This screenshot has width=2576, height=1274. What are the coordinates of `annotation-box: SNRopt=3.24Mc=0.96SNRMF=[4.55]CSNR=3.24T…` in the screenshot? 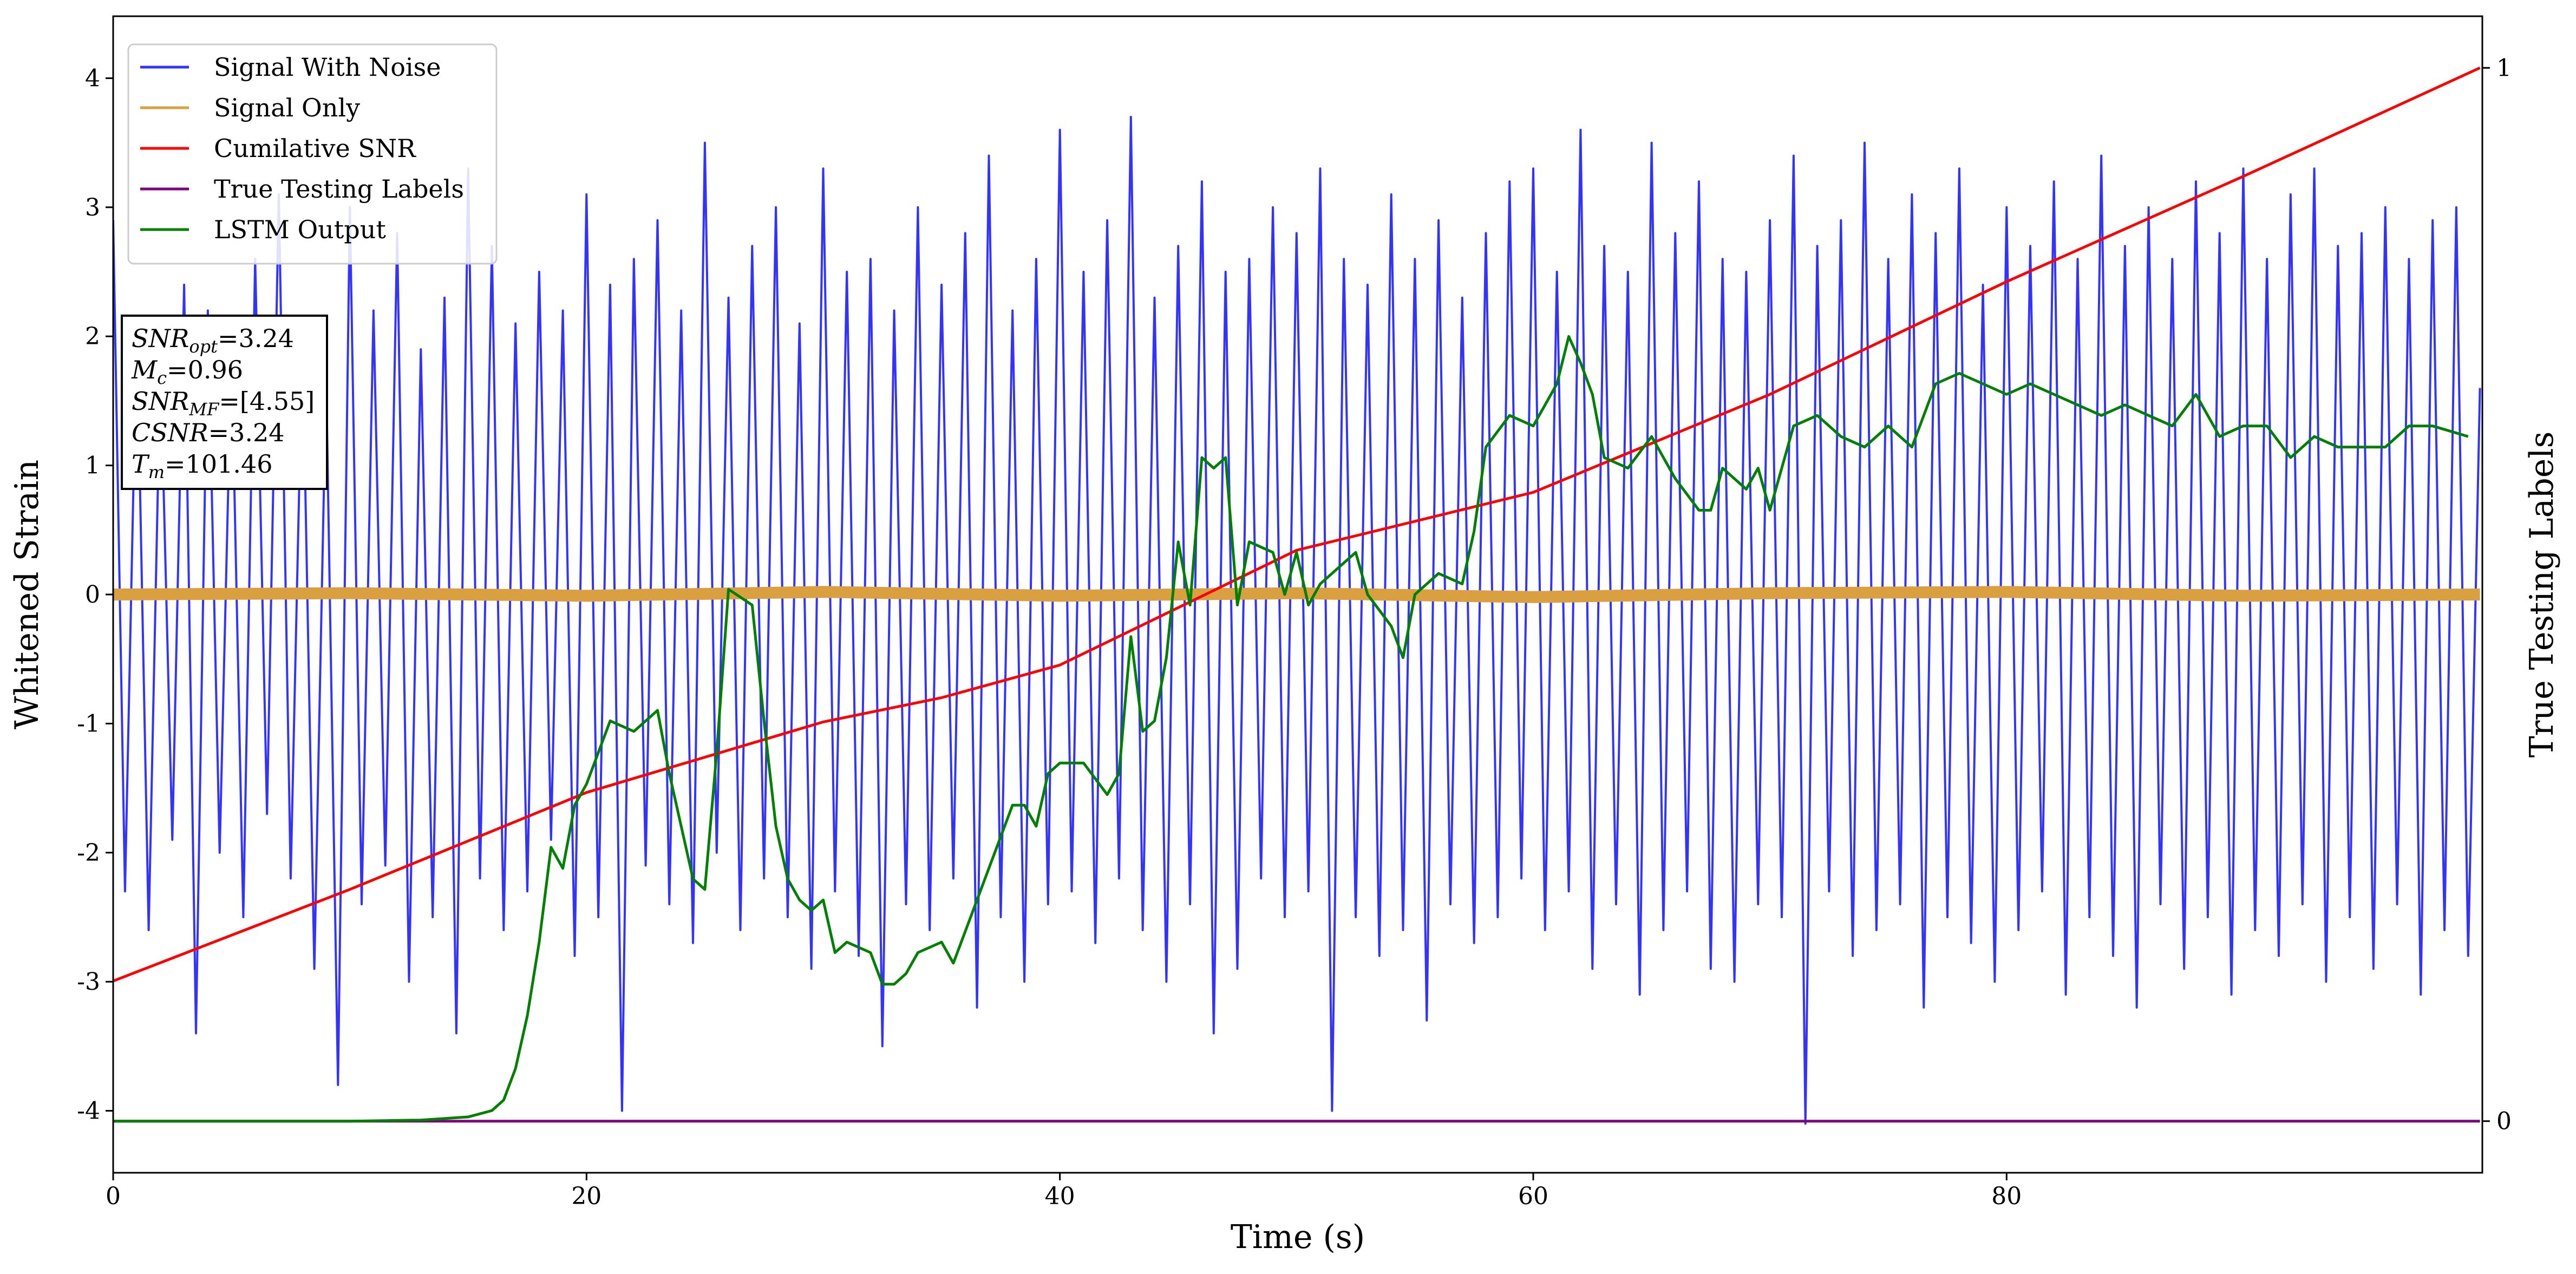 It's located at (224, 402).